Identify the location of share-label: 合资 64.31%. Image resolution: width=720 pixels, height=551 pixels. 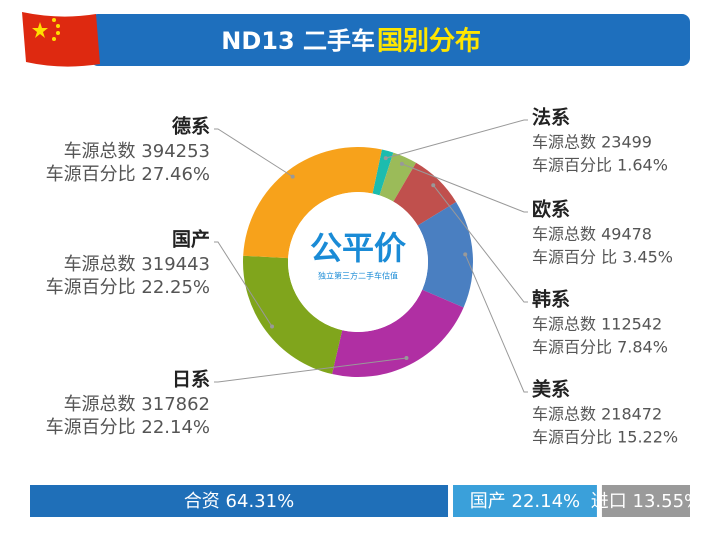
(239, 501).